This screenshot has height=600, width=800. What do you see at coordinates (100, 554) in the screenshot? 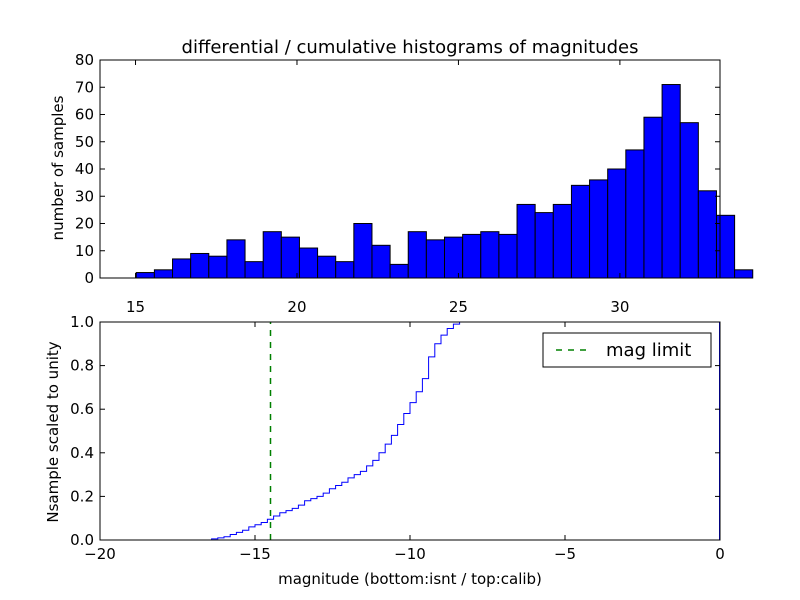
I see `bottom-x-tick-label: −20` at bounding box center [100, 554].